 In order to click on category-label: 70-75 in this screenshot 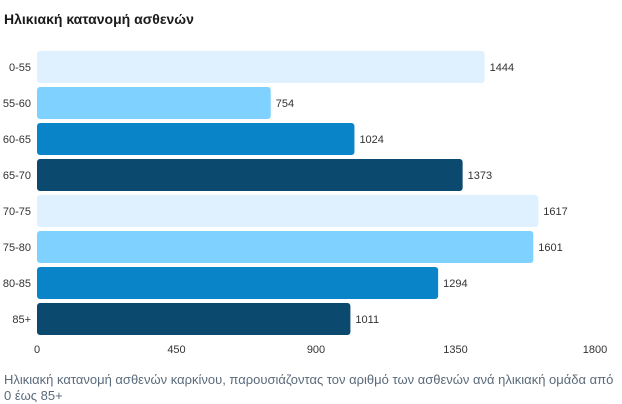, I will do `click(17, 212)`.